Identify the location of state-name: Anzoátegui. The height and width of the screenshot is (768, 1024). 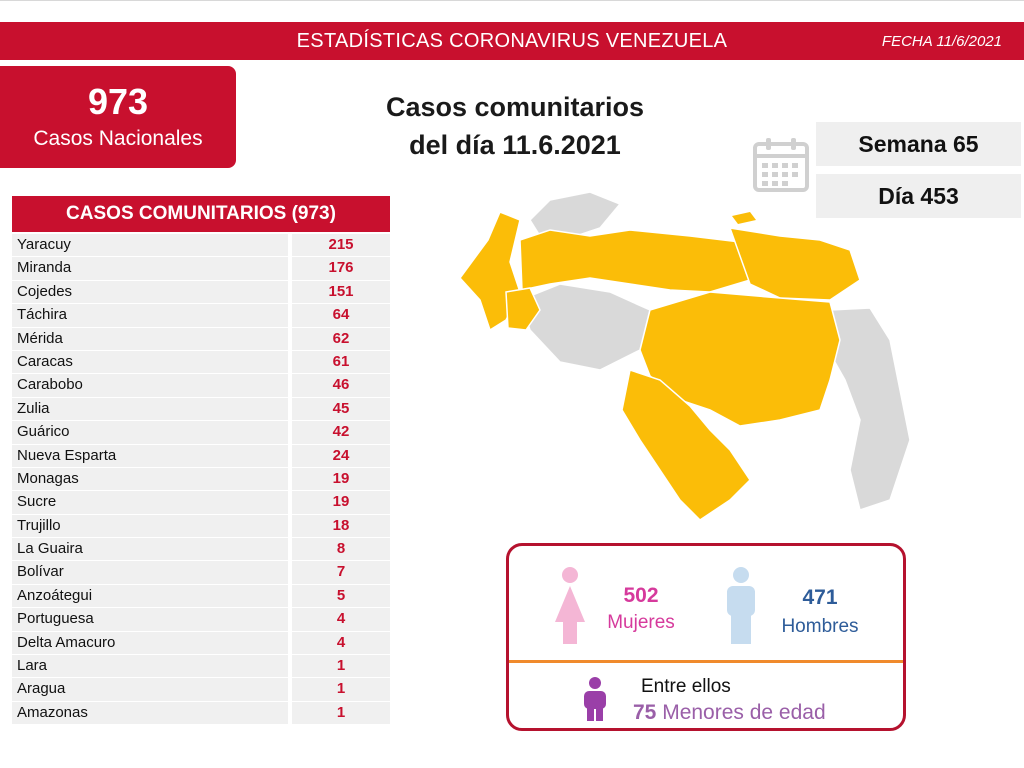
(150, 596).